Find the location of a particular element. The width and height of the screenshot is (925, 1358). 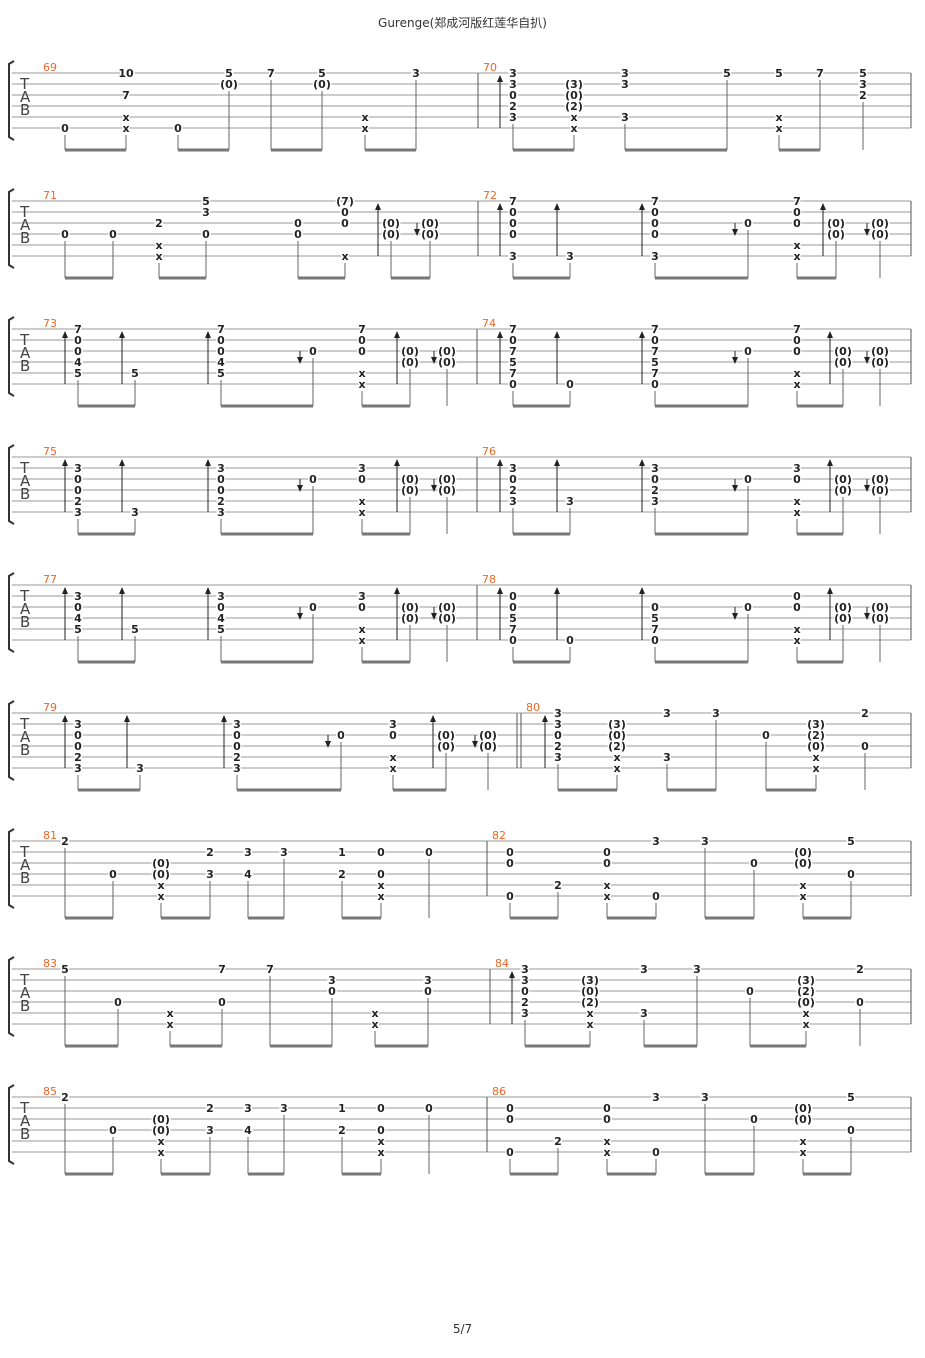

arrow-down-icon is located at coordinates (417, 232).